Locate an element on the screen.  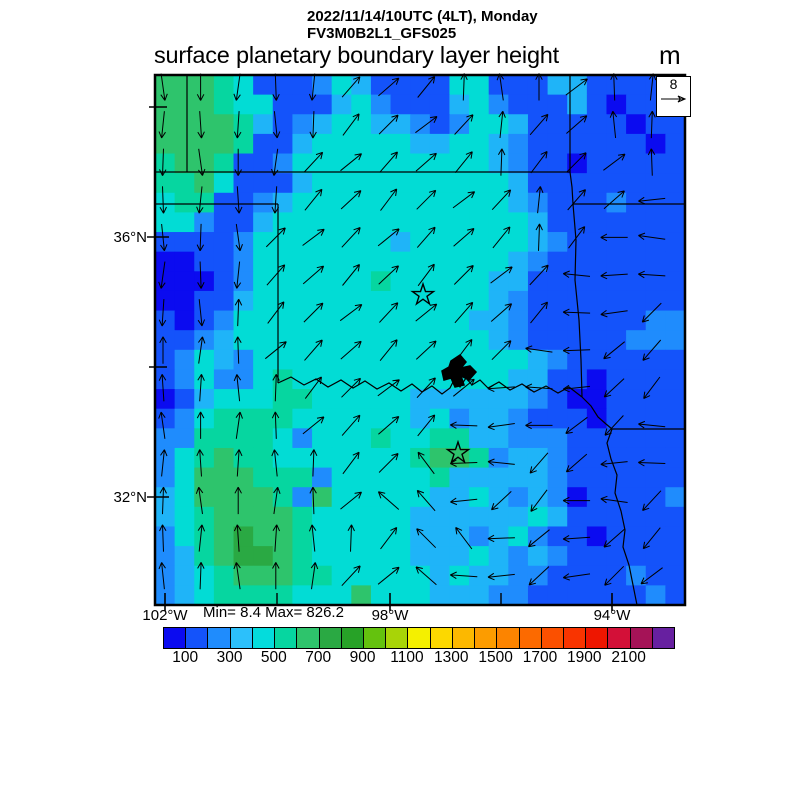
colorbar-tick-label: 1100 is located at coordinates (407, 657).